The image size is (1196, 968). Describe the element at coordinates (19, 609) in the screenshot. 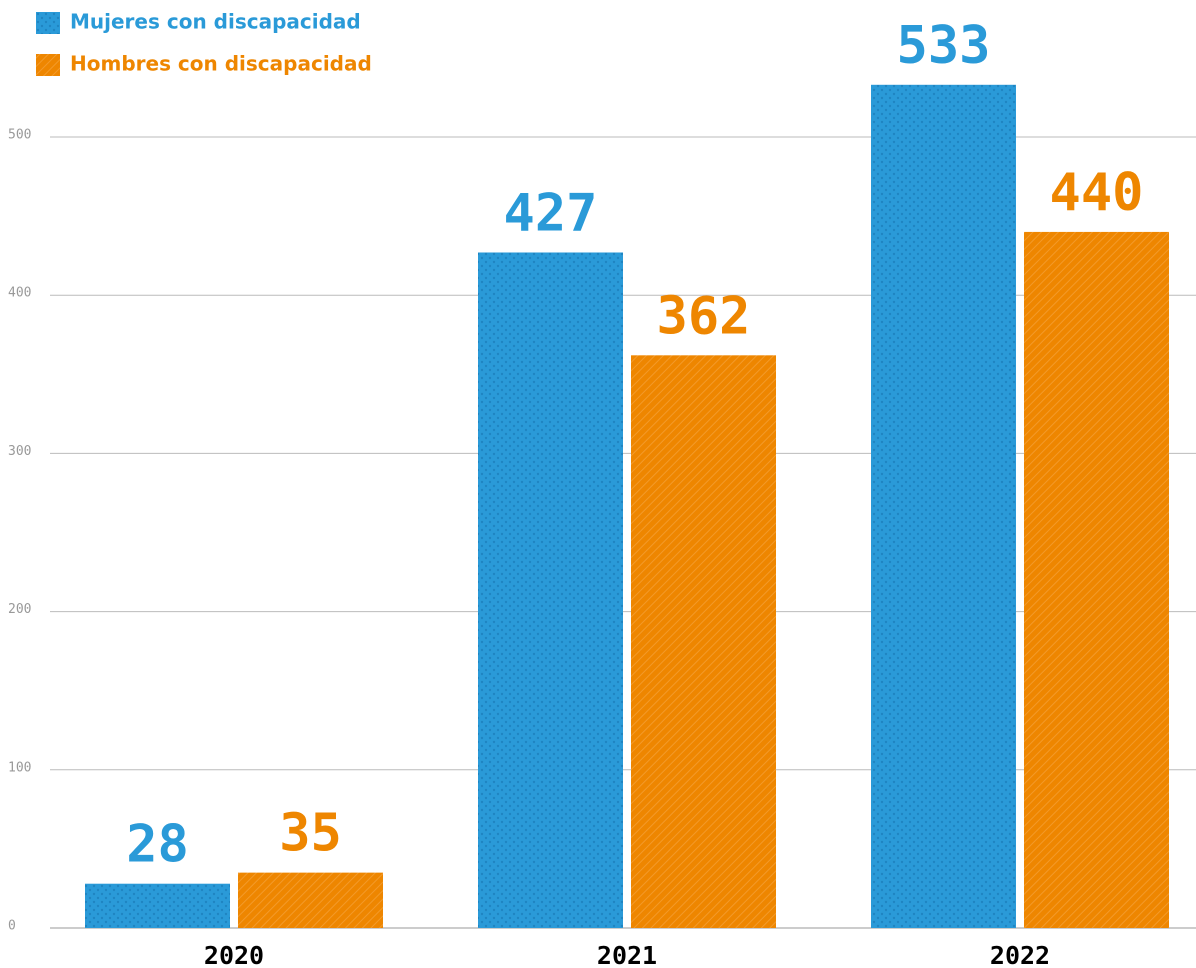

I see `y-tick-label: 200` at that location.